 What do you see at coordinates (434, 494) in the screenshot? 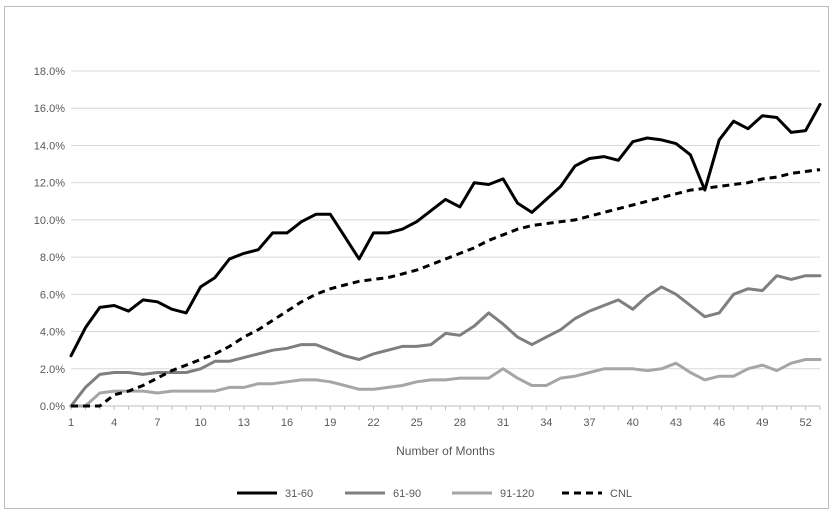
I see `legend: 31-60 61-90 91-120 CNL` at bounding box center [434, 494].